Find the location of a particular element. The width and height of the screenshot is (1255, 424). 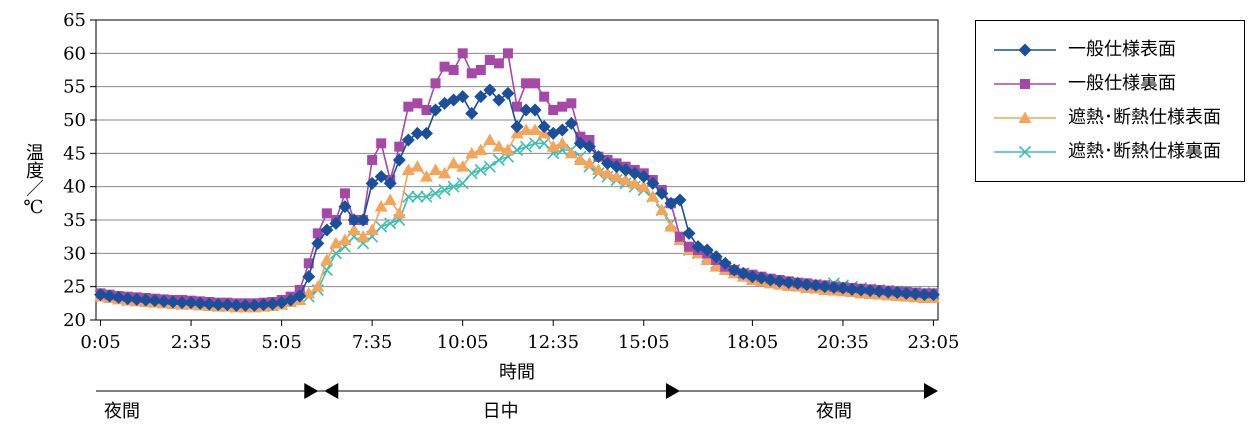

legend-item-0: 一般仕様表面 is located at coordinates (1111, 50).